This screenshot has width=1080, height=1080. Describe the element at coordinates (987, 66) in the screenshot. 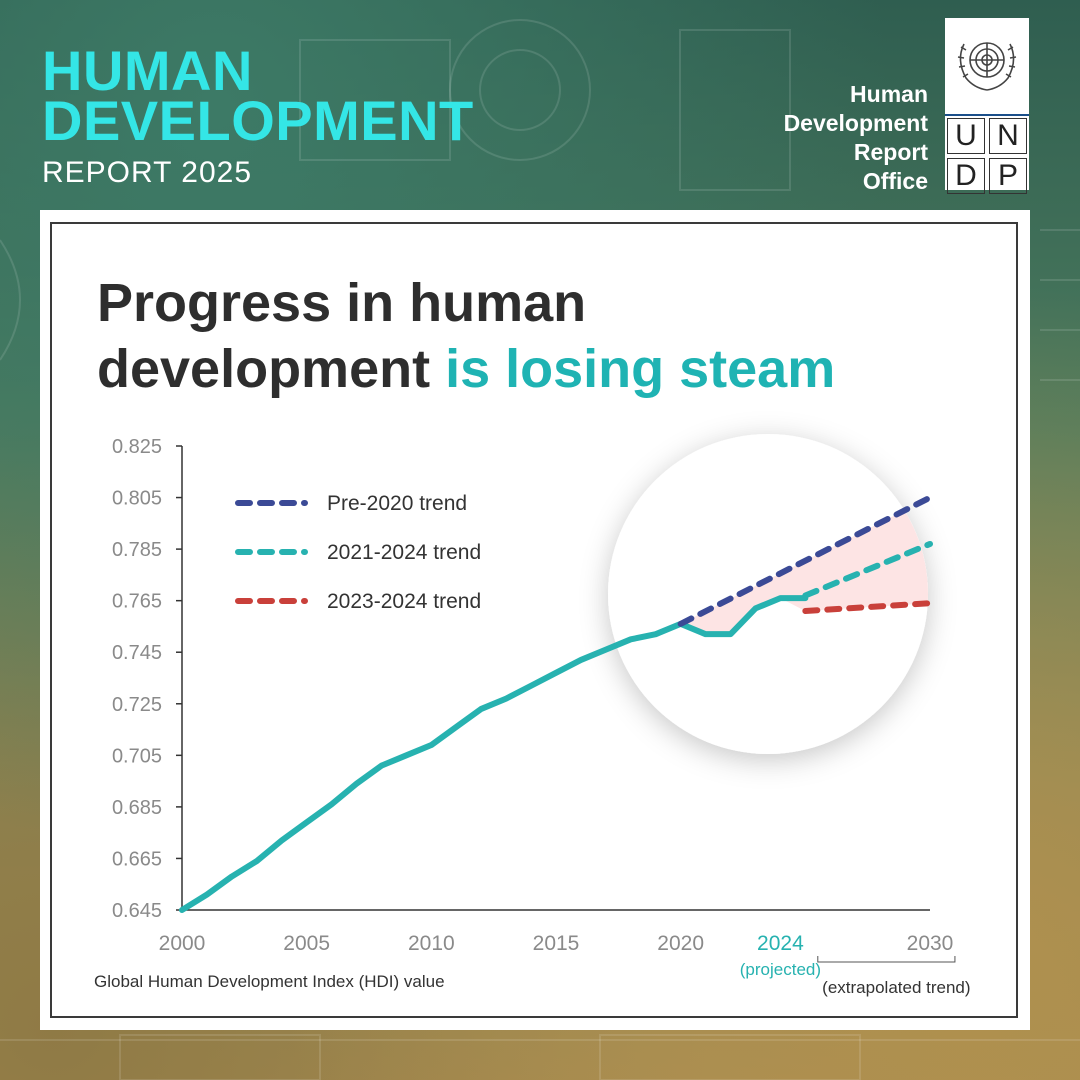

I see `un-emblem-icon` at that location.